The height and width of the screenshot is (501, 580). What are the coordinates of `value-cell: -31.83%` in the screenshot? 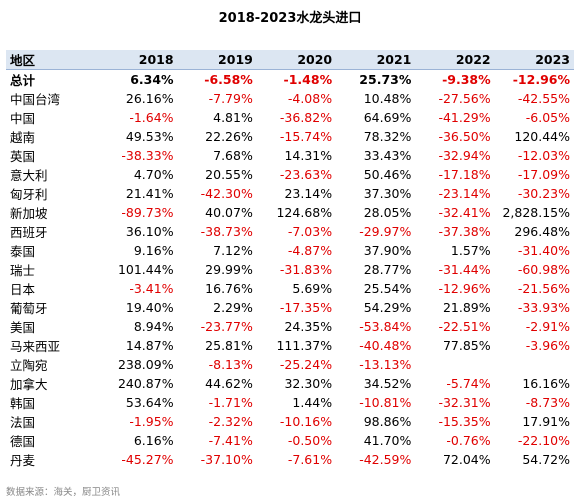 It's located at (306, 269).